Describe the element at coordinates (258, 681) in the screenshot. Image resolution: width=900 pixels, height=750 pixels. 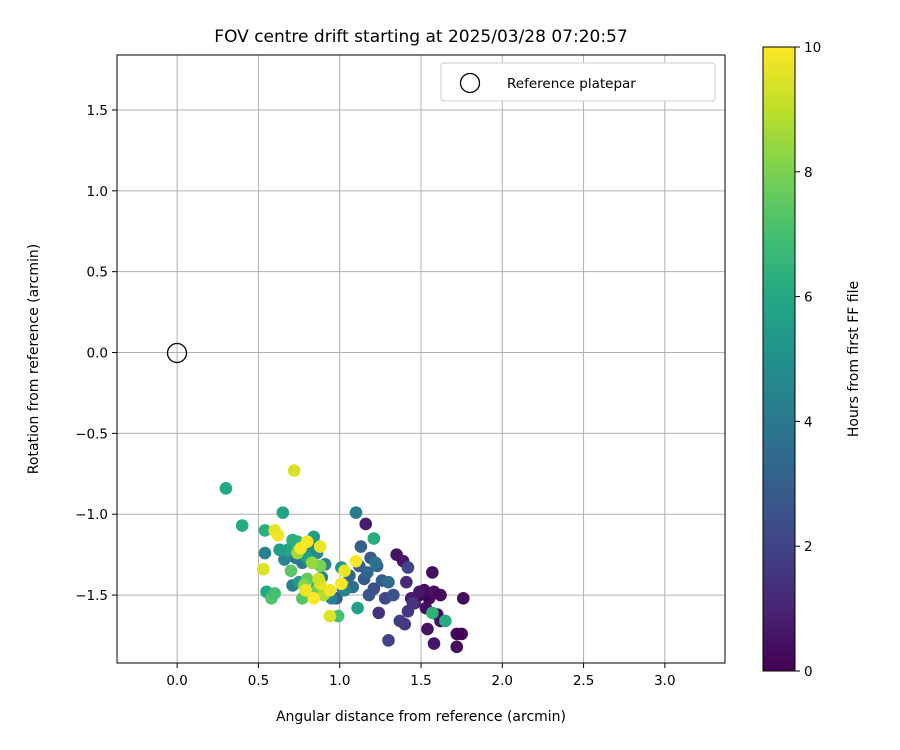
I see `x-tick-label: 0.5` at that location.